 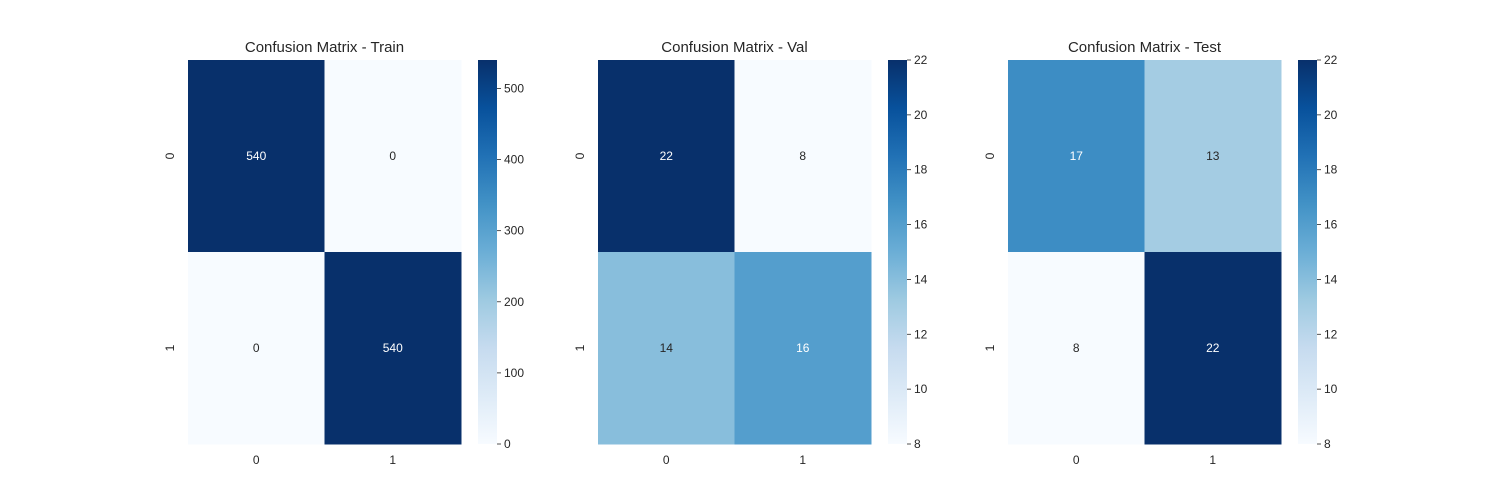 I want to click on panel-3-x-tick-label: 1, so click(x=1212, y=460).